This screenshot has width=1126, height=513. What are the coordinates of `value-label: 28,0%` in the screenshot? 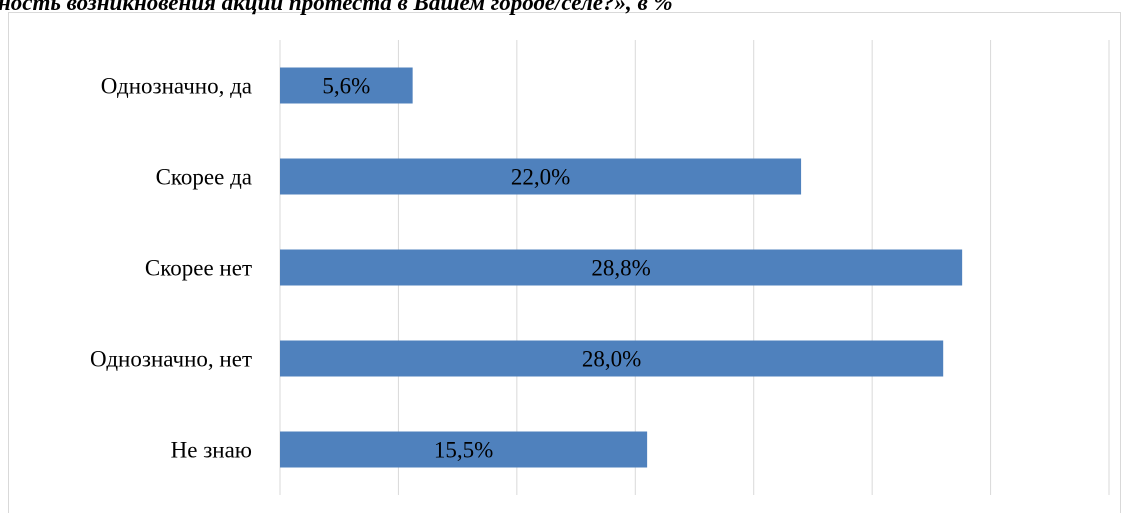 It's located at (611, 359).